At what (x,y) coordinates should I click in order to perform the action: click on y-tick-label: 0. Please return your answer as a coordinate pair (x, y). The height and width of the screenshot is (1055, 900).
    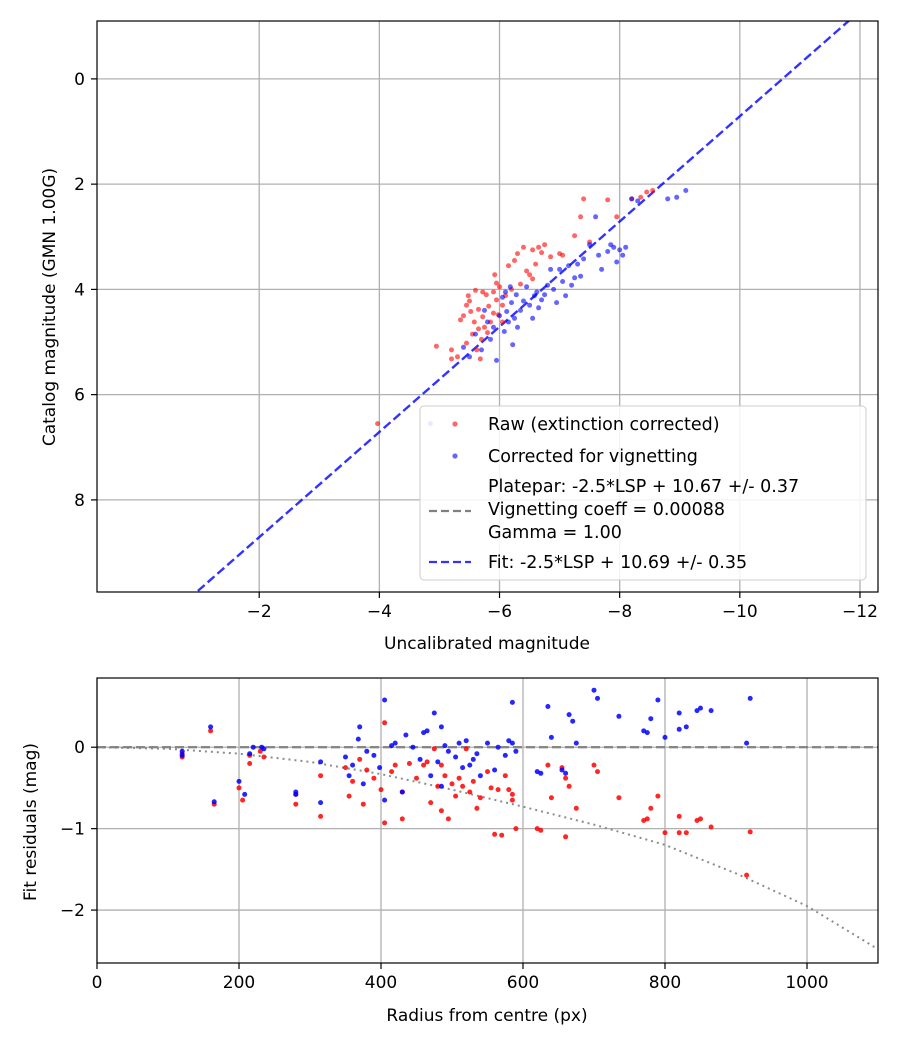
    Looking at the image, I should click on (79, 80).